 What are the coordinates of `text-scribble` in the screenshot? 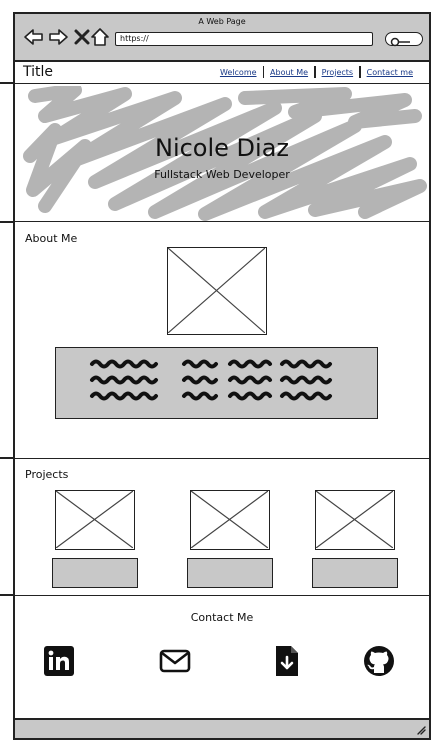 It's located at (211, 380).